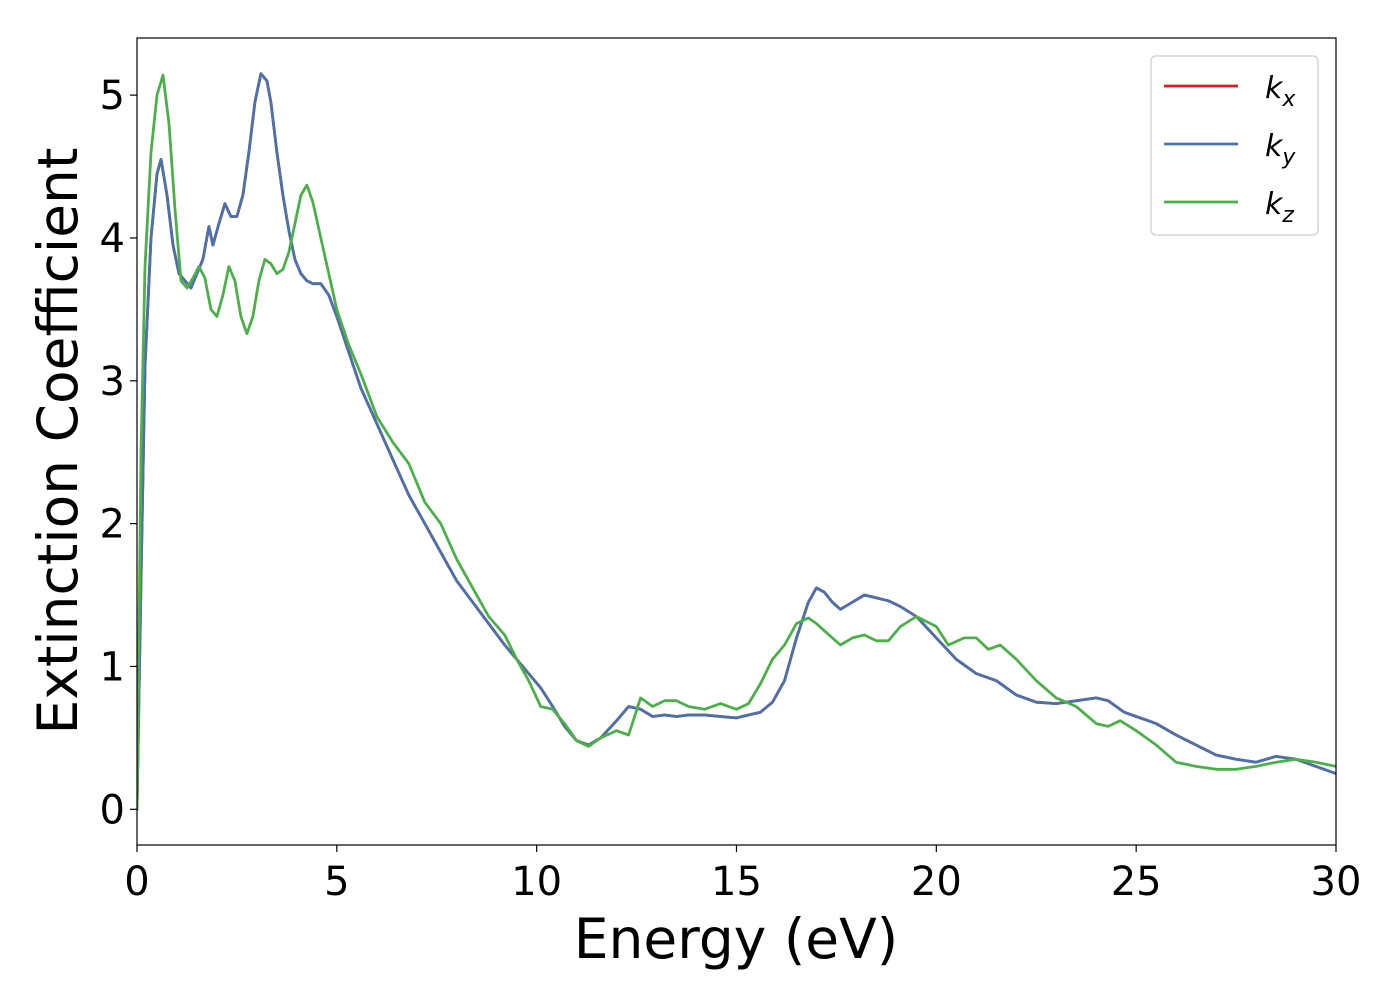  I want to click on legend-label-x: kx, so click(1280, 91).